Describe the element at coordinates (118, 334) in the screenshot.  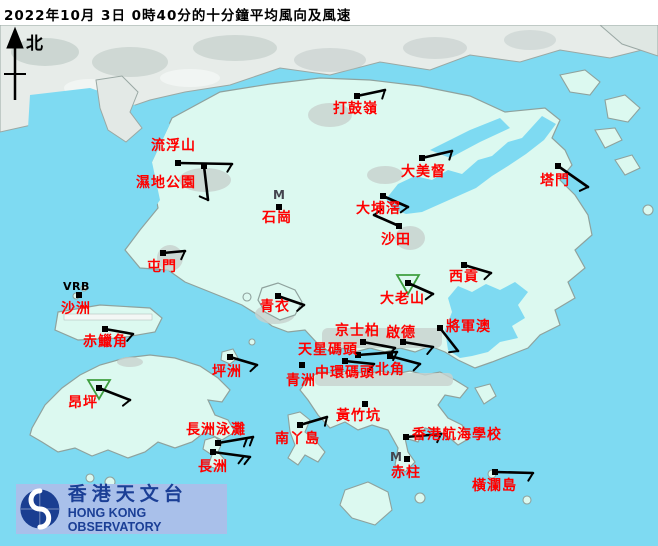
I see `station-chek-lap-kok` at that location.